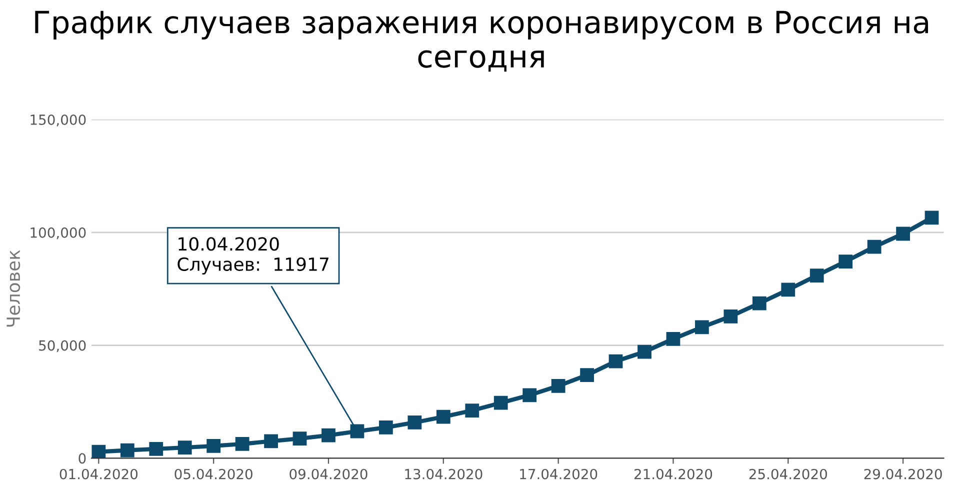 The height and width of the screenshot is (498, 963). What do you see at coordinates (788, 474) in the screenshot?
I see `x-tick-label: 25.04.2020` at bounding box center [788, 474].